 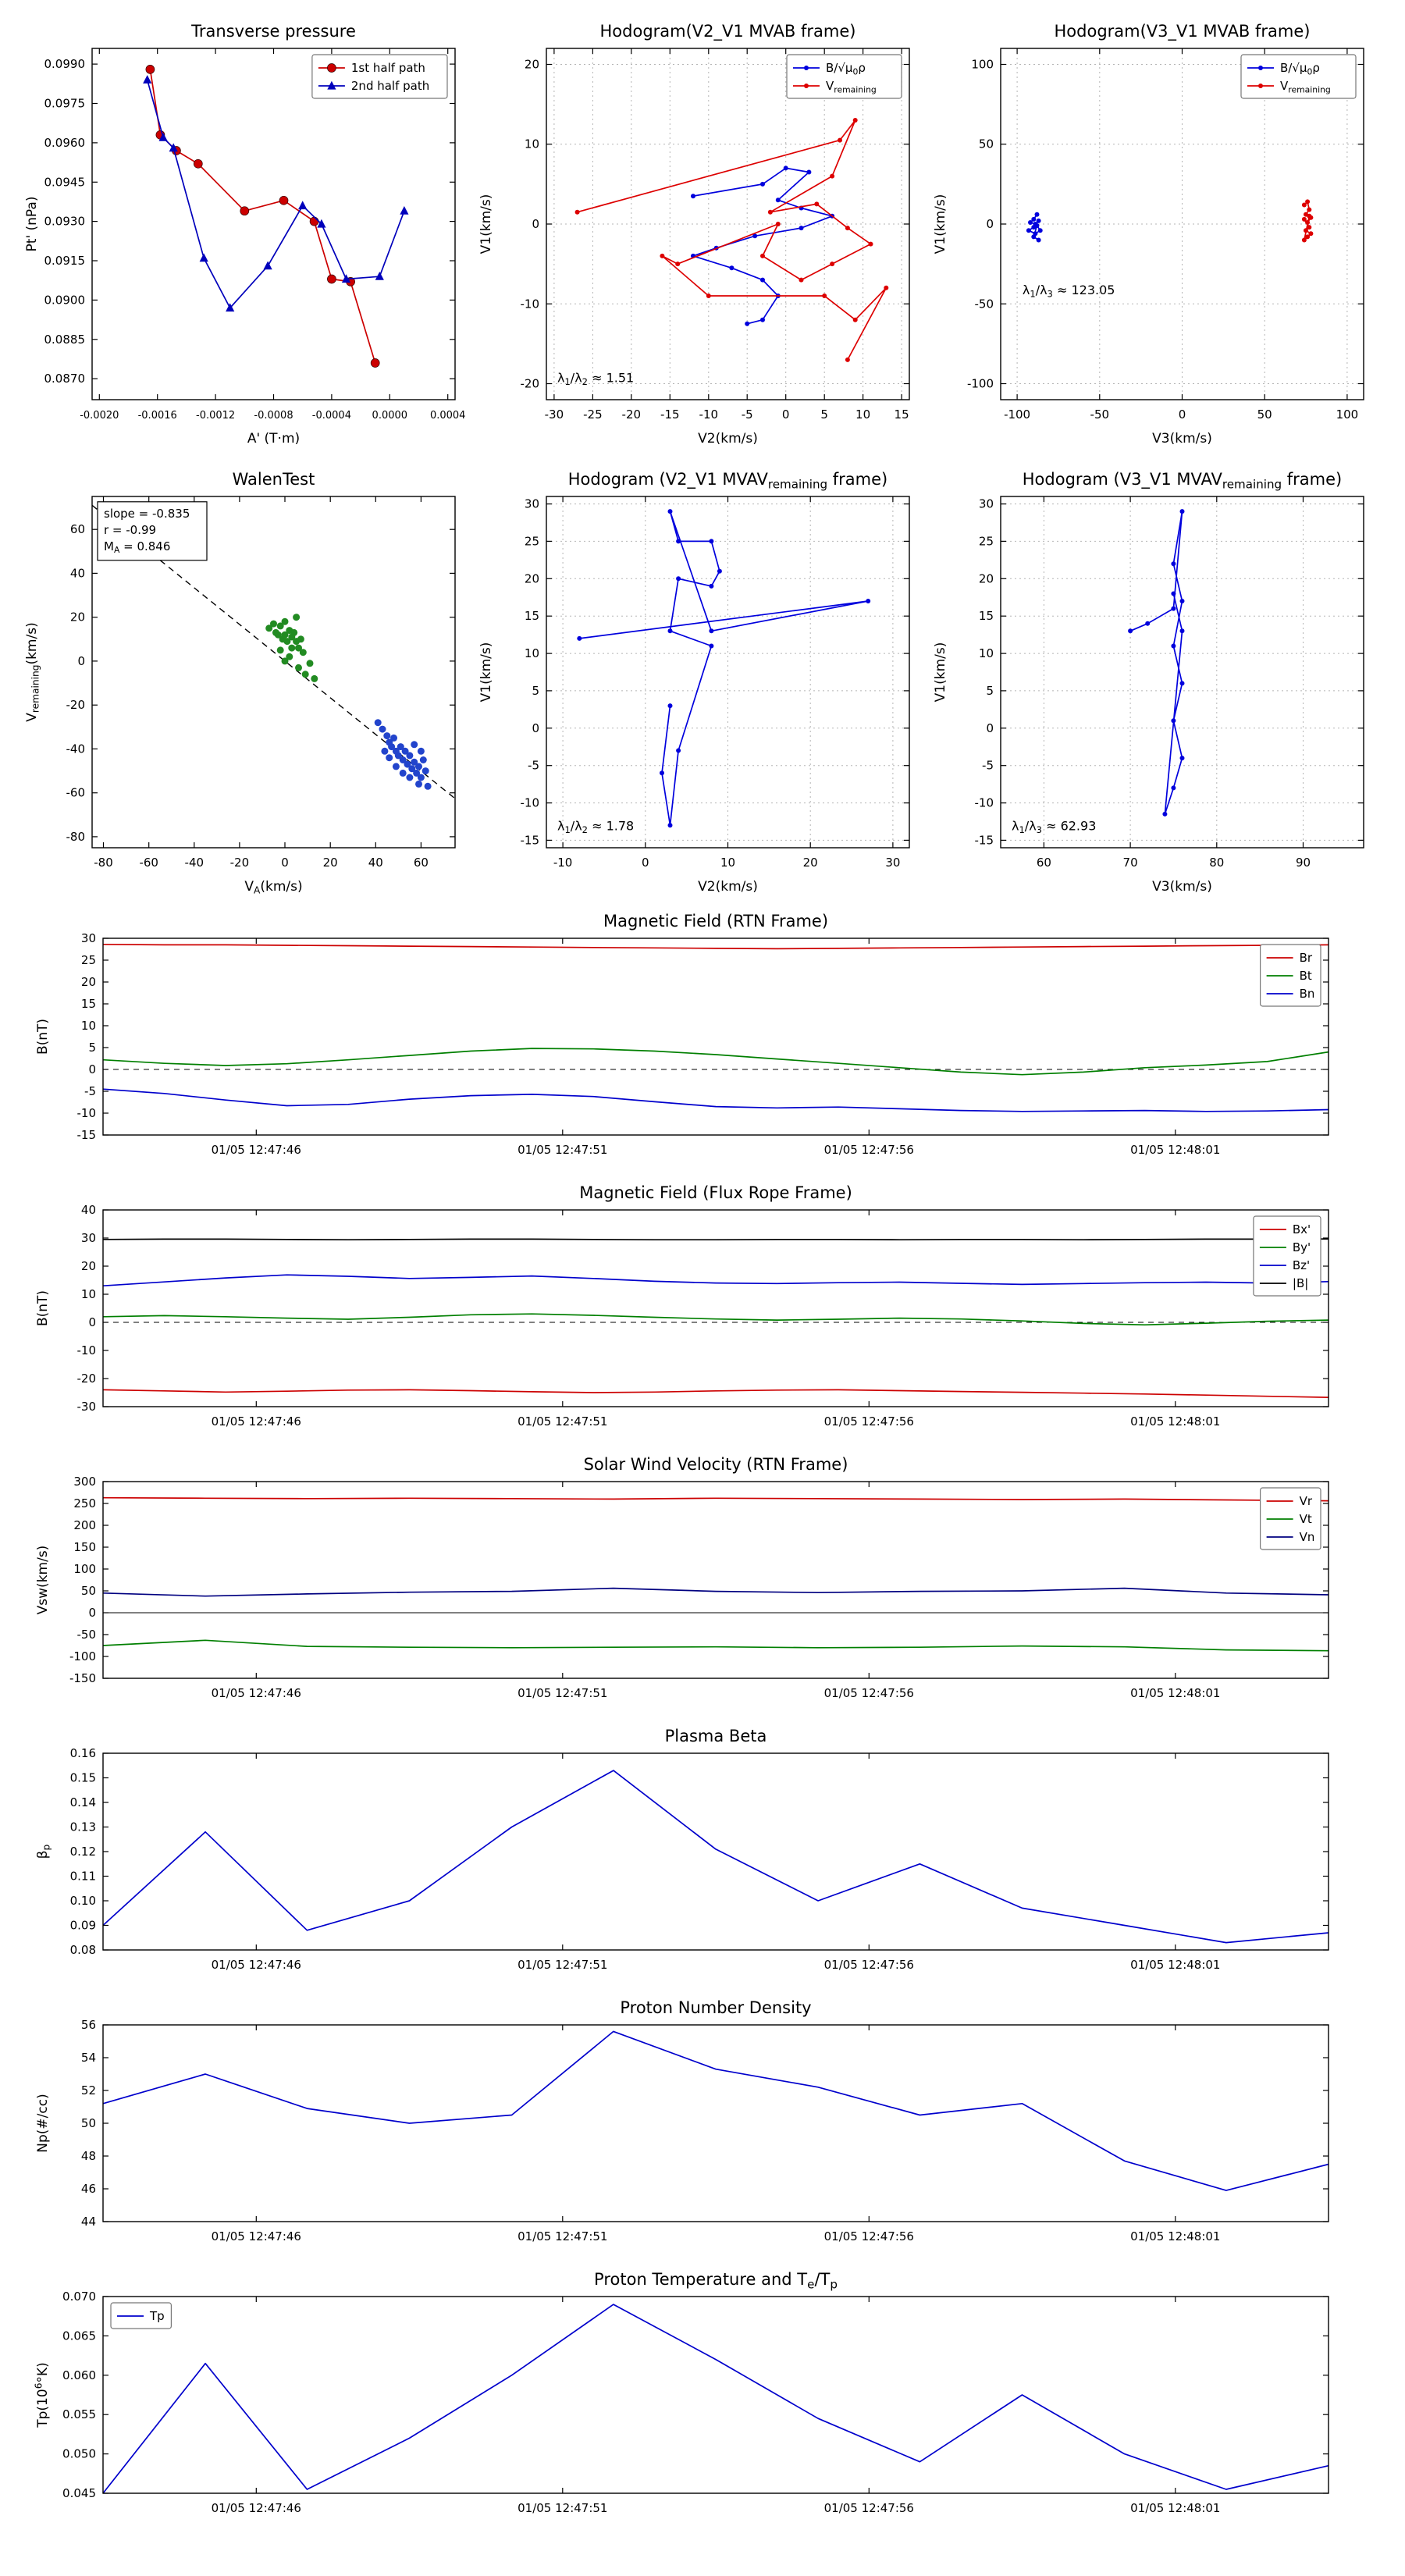 What do you see at coordinates (32, 225) in the screenshot?
I see `svg-text: Pt' (nPa)` at bounding box center [32, 225].